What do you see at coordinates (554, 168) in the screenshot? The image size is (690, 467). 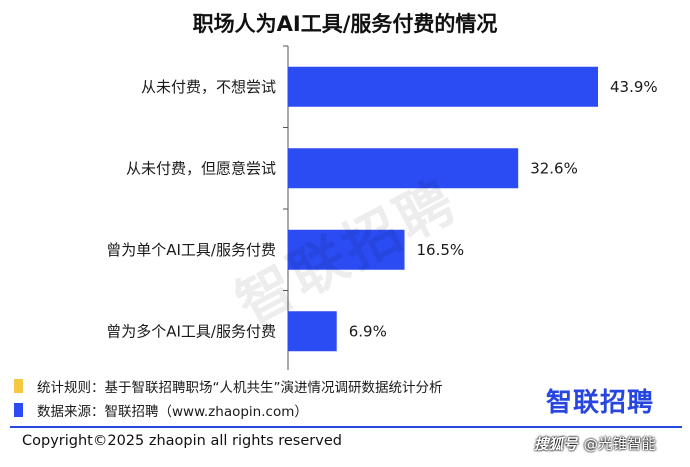 I see `value-label: 32.6%` at bounding box center [554, 168].